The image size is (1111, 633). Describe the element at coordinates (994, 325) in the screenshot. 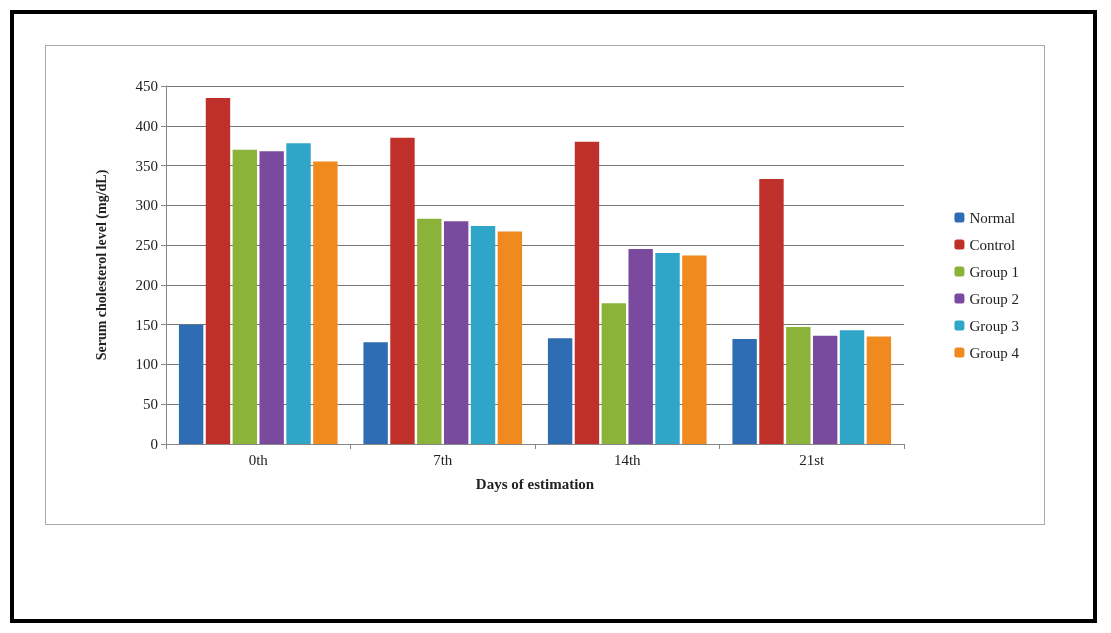

I see `legend-label: Group 3` at that location.